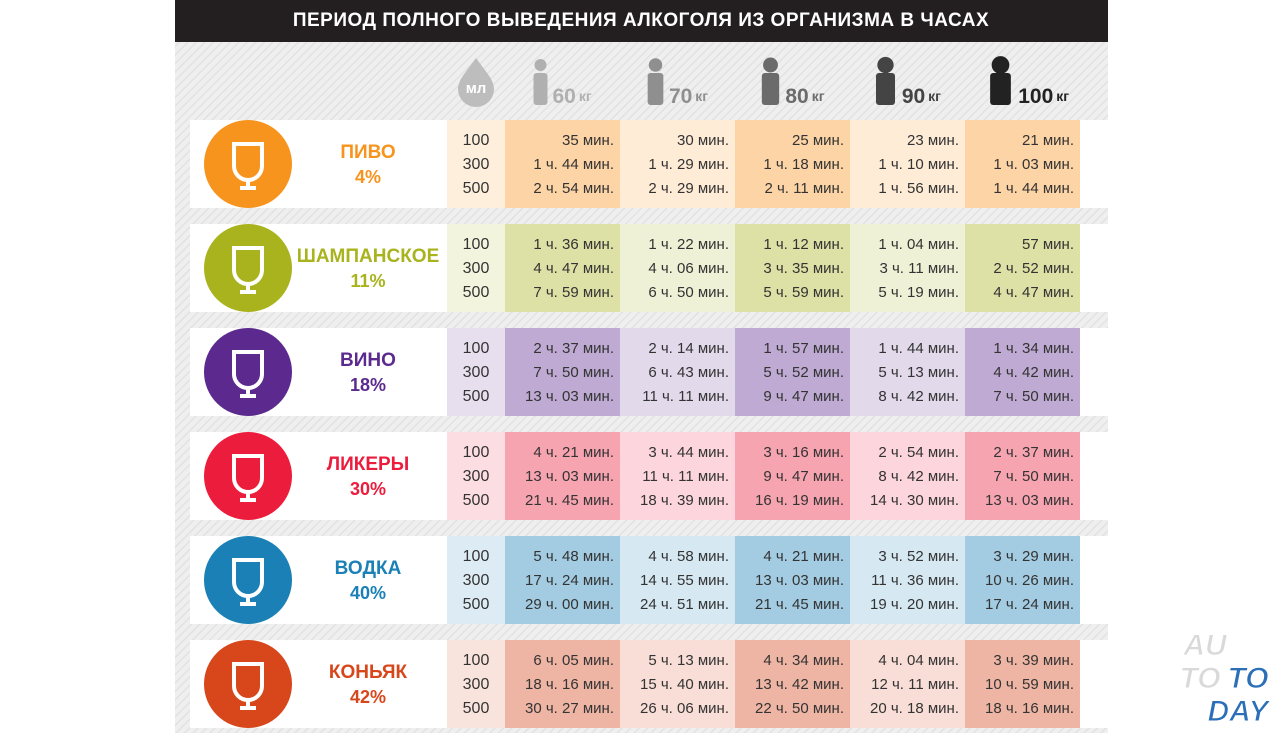 The width and height of the screenshot is (1280, 733). What do you see at coordinates (641, 21) in the screenshot?
I see `title-bar` at bounding box center [641, 21].